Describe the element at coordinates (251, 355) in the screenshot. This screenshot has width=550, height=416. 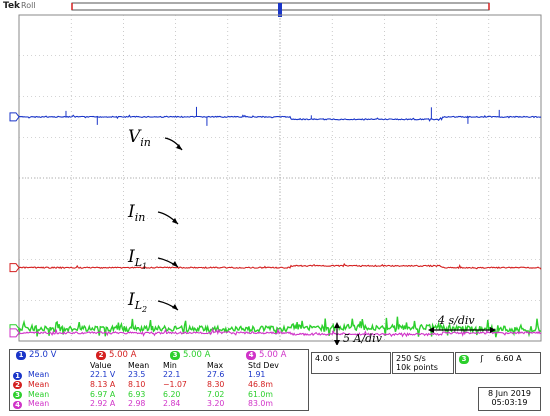
I see `channel-badge: 4` at that location.